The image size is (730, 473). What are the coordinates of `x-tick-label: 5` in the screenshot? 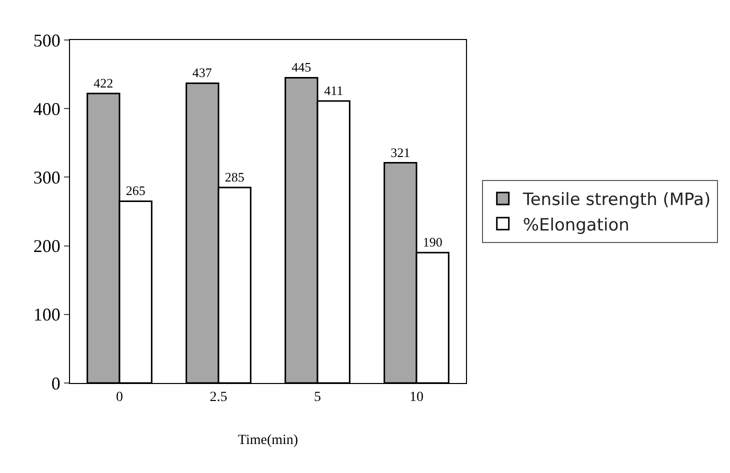 It's located at (317, 397).